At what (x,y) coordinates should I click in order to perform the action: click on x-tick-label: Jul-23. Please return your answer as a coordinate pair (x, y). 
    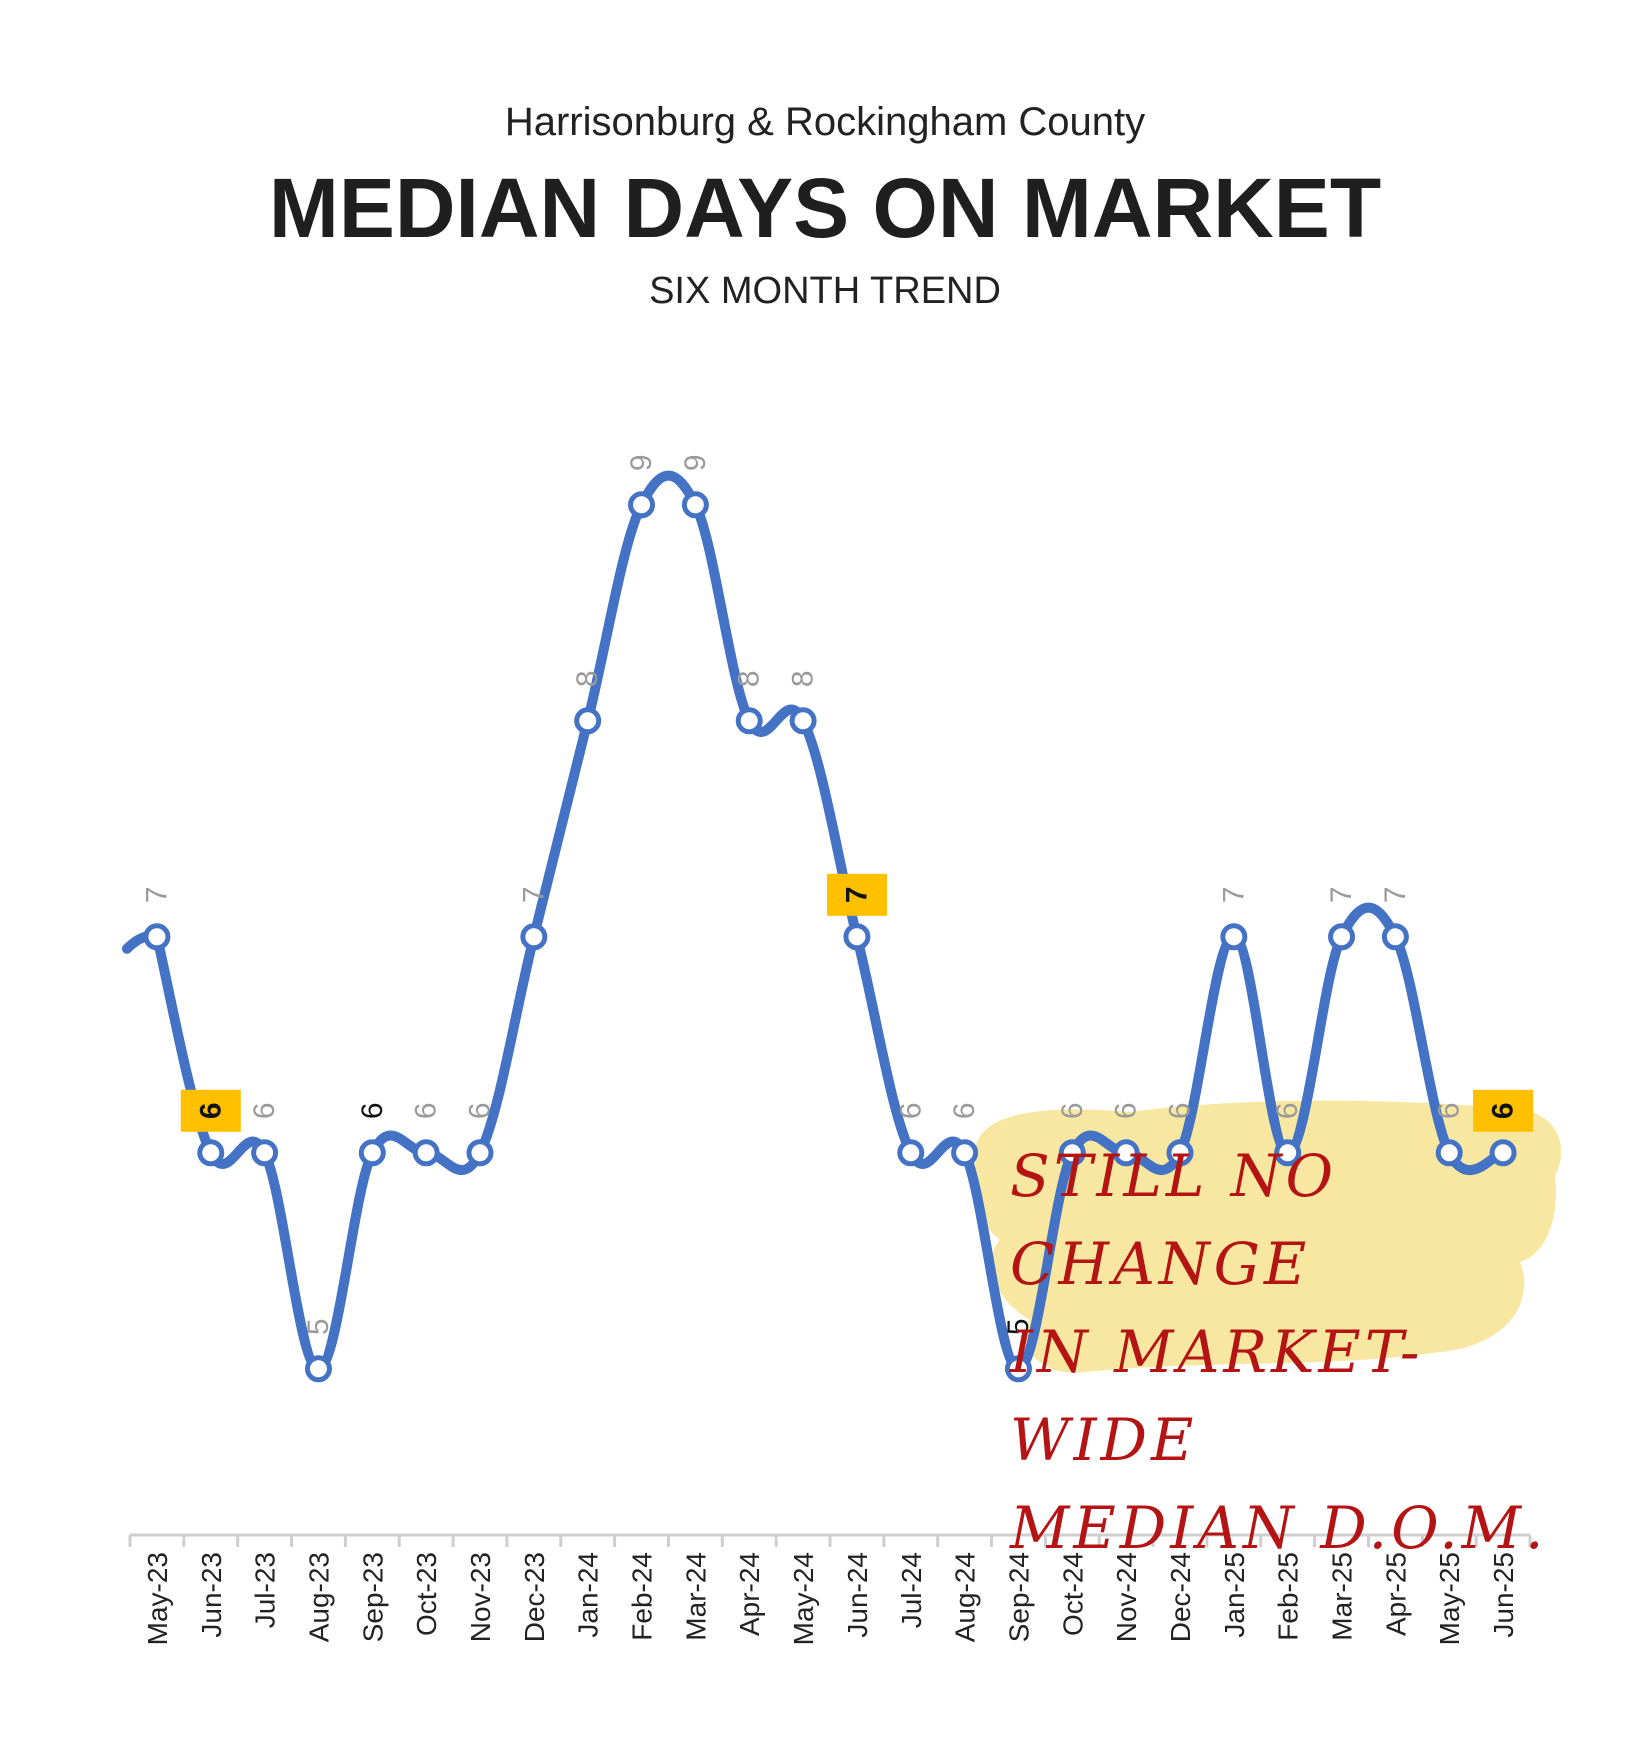
    Looking at the image, I should click on (265, 1590).